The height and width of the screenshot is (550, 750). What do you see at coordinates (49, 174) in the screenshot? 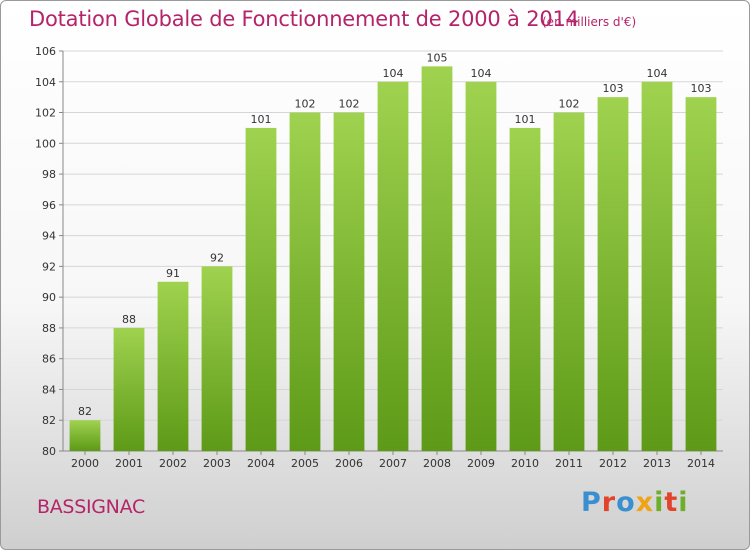
I see `y-tick-label: 98` at bounding box center [49, 174].